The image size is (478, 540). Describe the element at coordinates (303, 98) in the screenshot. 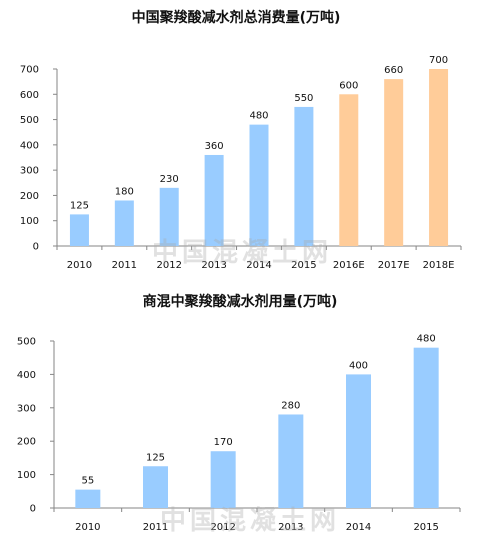

I see `data-label: 550` at that location.